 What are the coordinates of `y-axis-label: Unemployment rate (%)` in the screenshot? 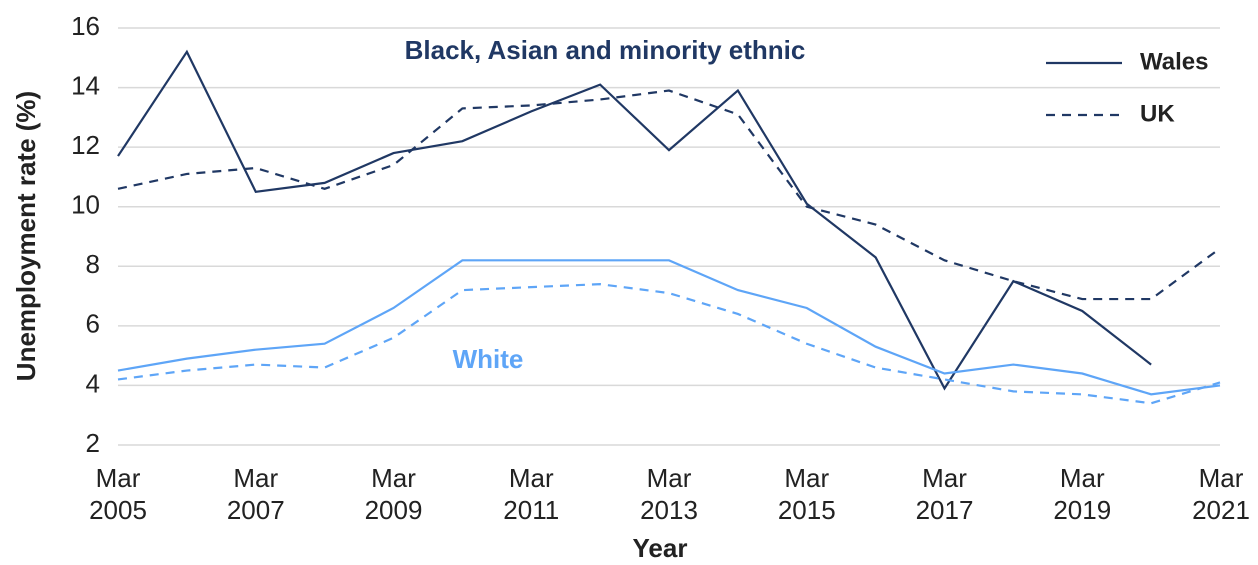 It's located at (26, 236).